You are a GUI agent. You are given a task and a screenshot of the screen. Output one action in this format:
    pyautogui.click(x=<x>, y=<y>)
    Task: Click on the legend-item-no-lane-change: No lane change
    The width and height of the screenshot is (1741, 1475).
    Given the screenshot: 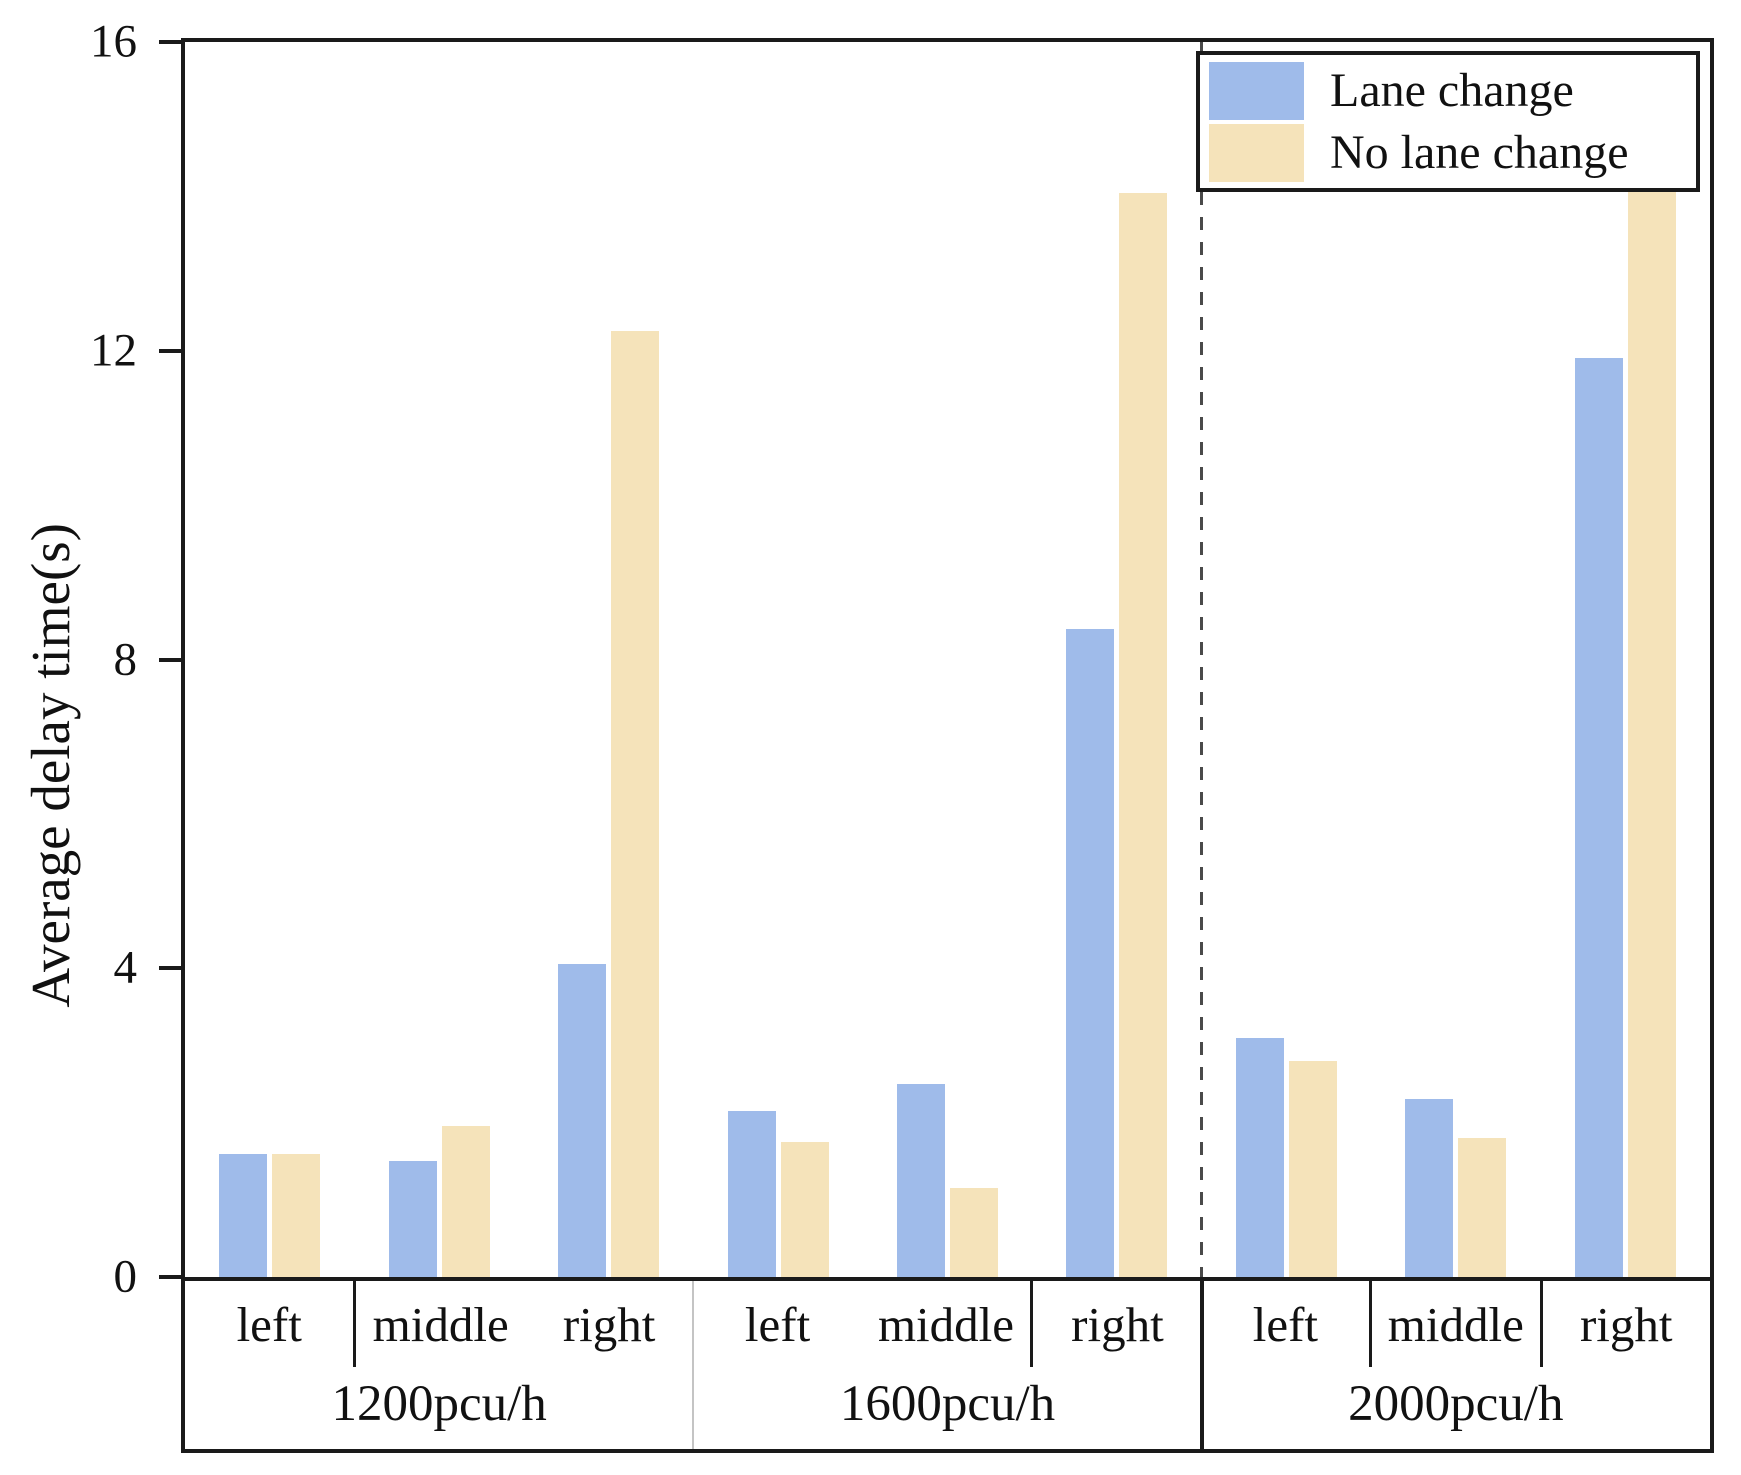 What is the action you would take?
    pyautogui.click(x=1452, y=153)
    